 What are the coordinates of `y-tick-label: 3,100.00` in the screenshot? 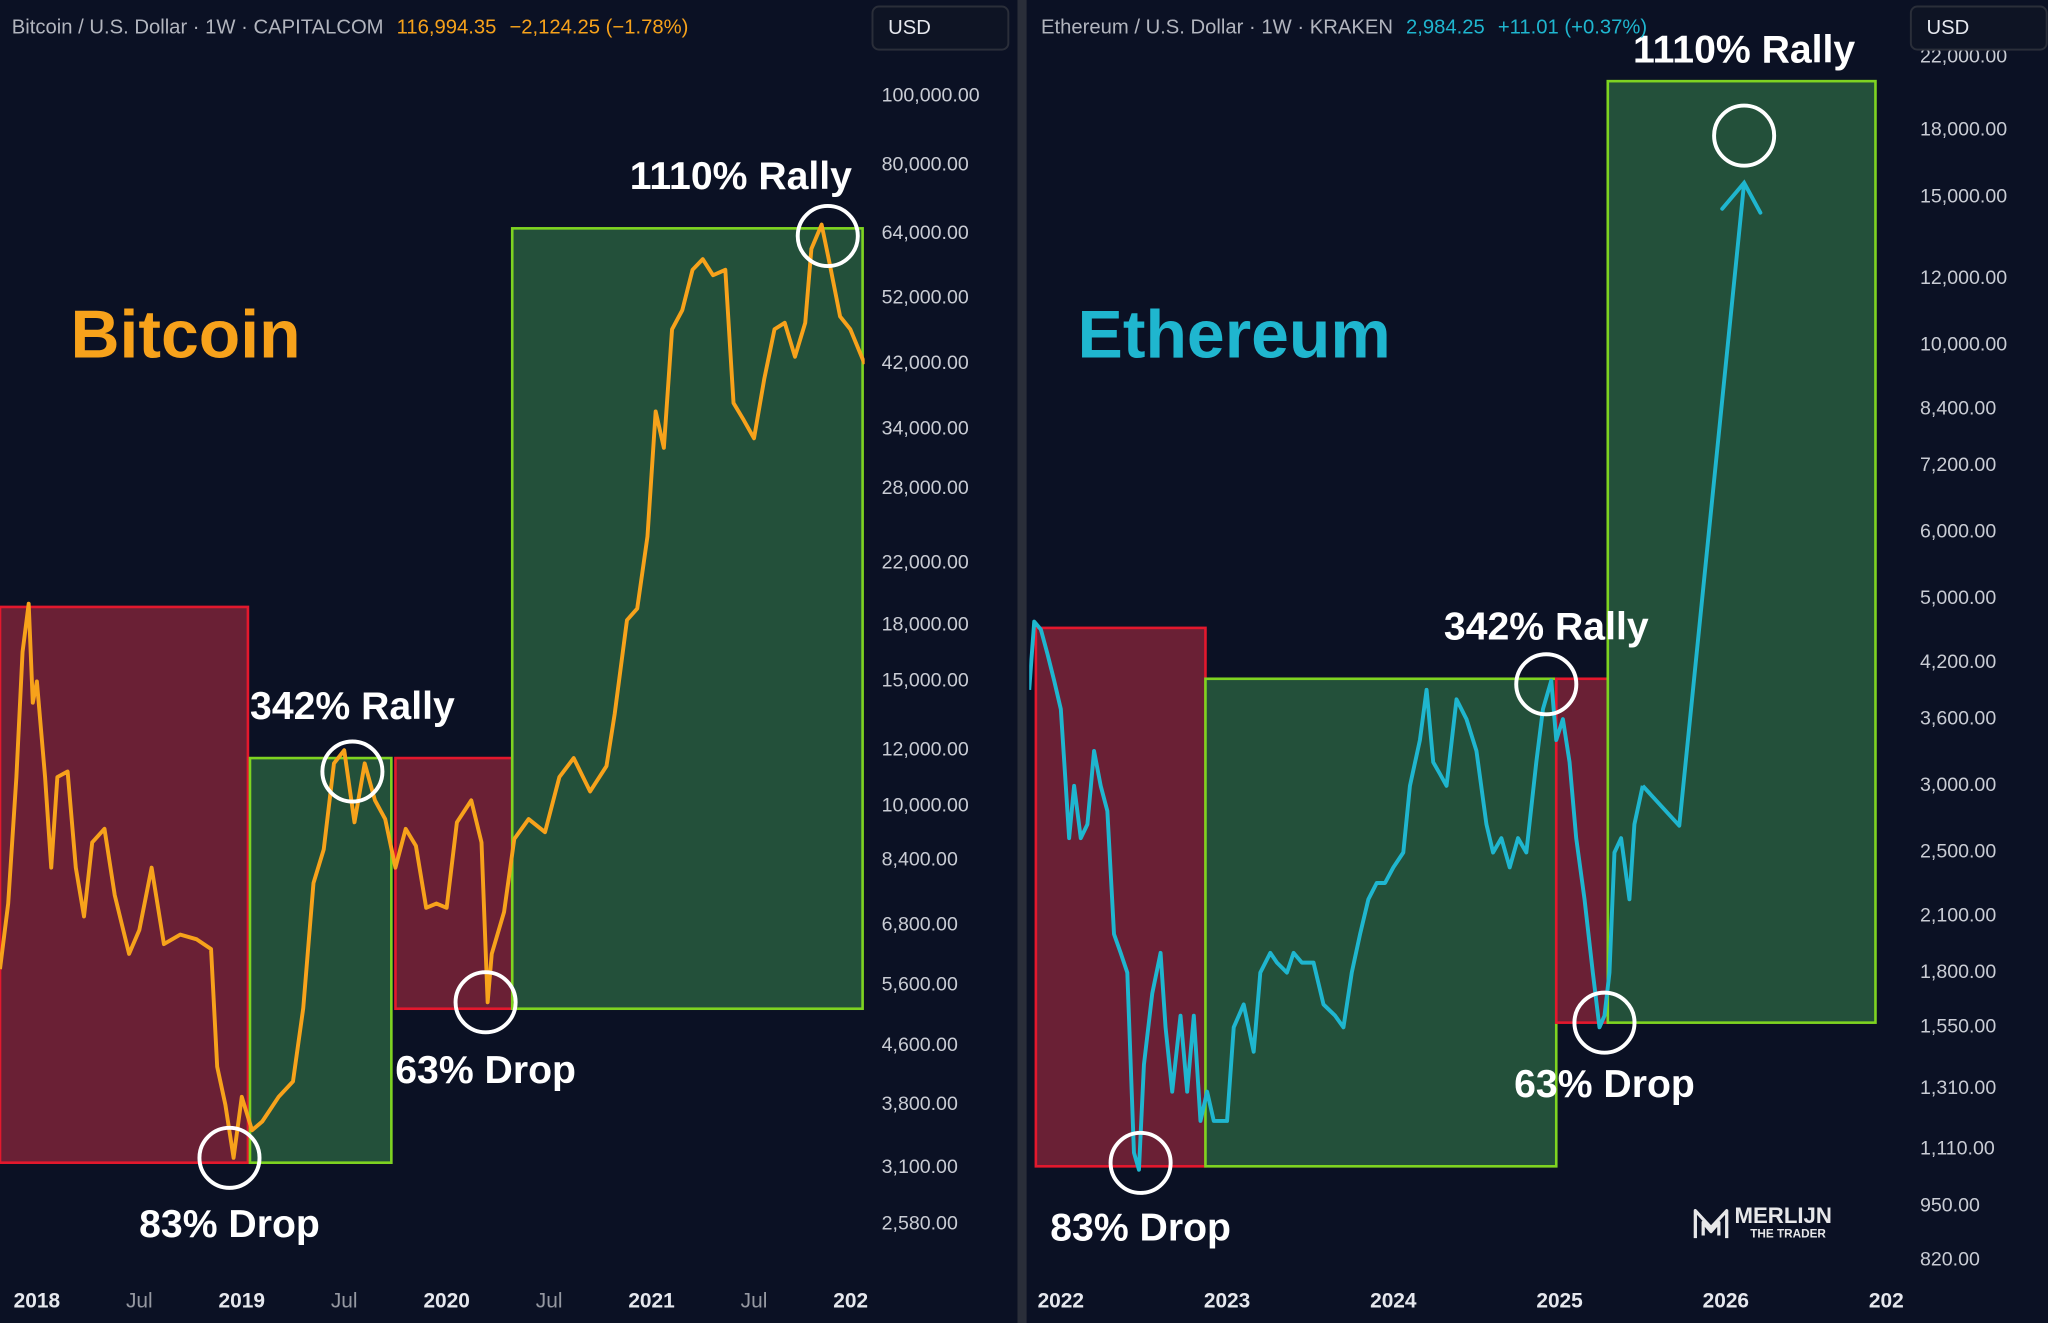 It's located at (920, 1167).